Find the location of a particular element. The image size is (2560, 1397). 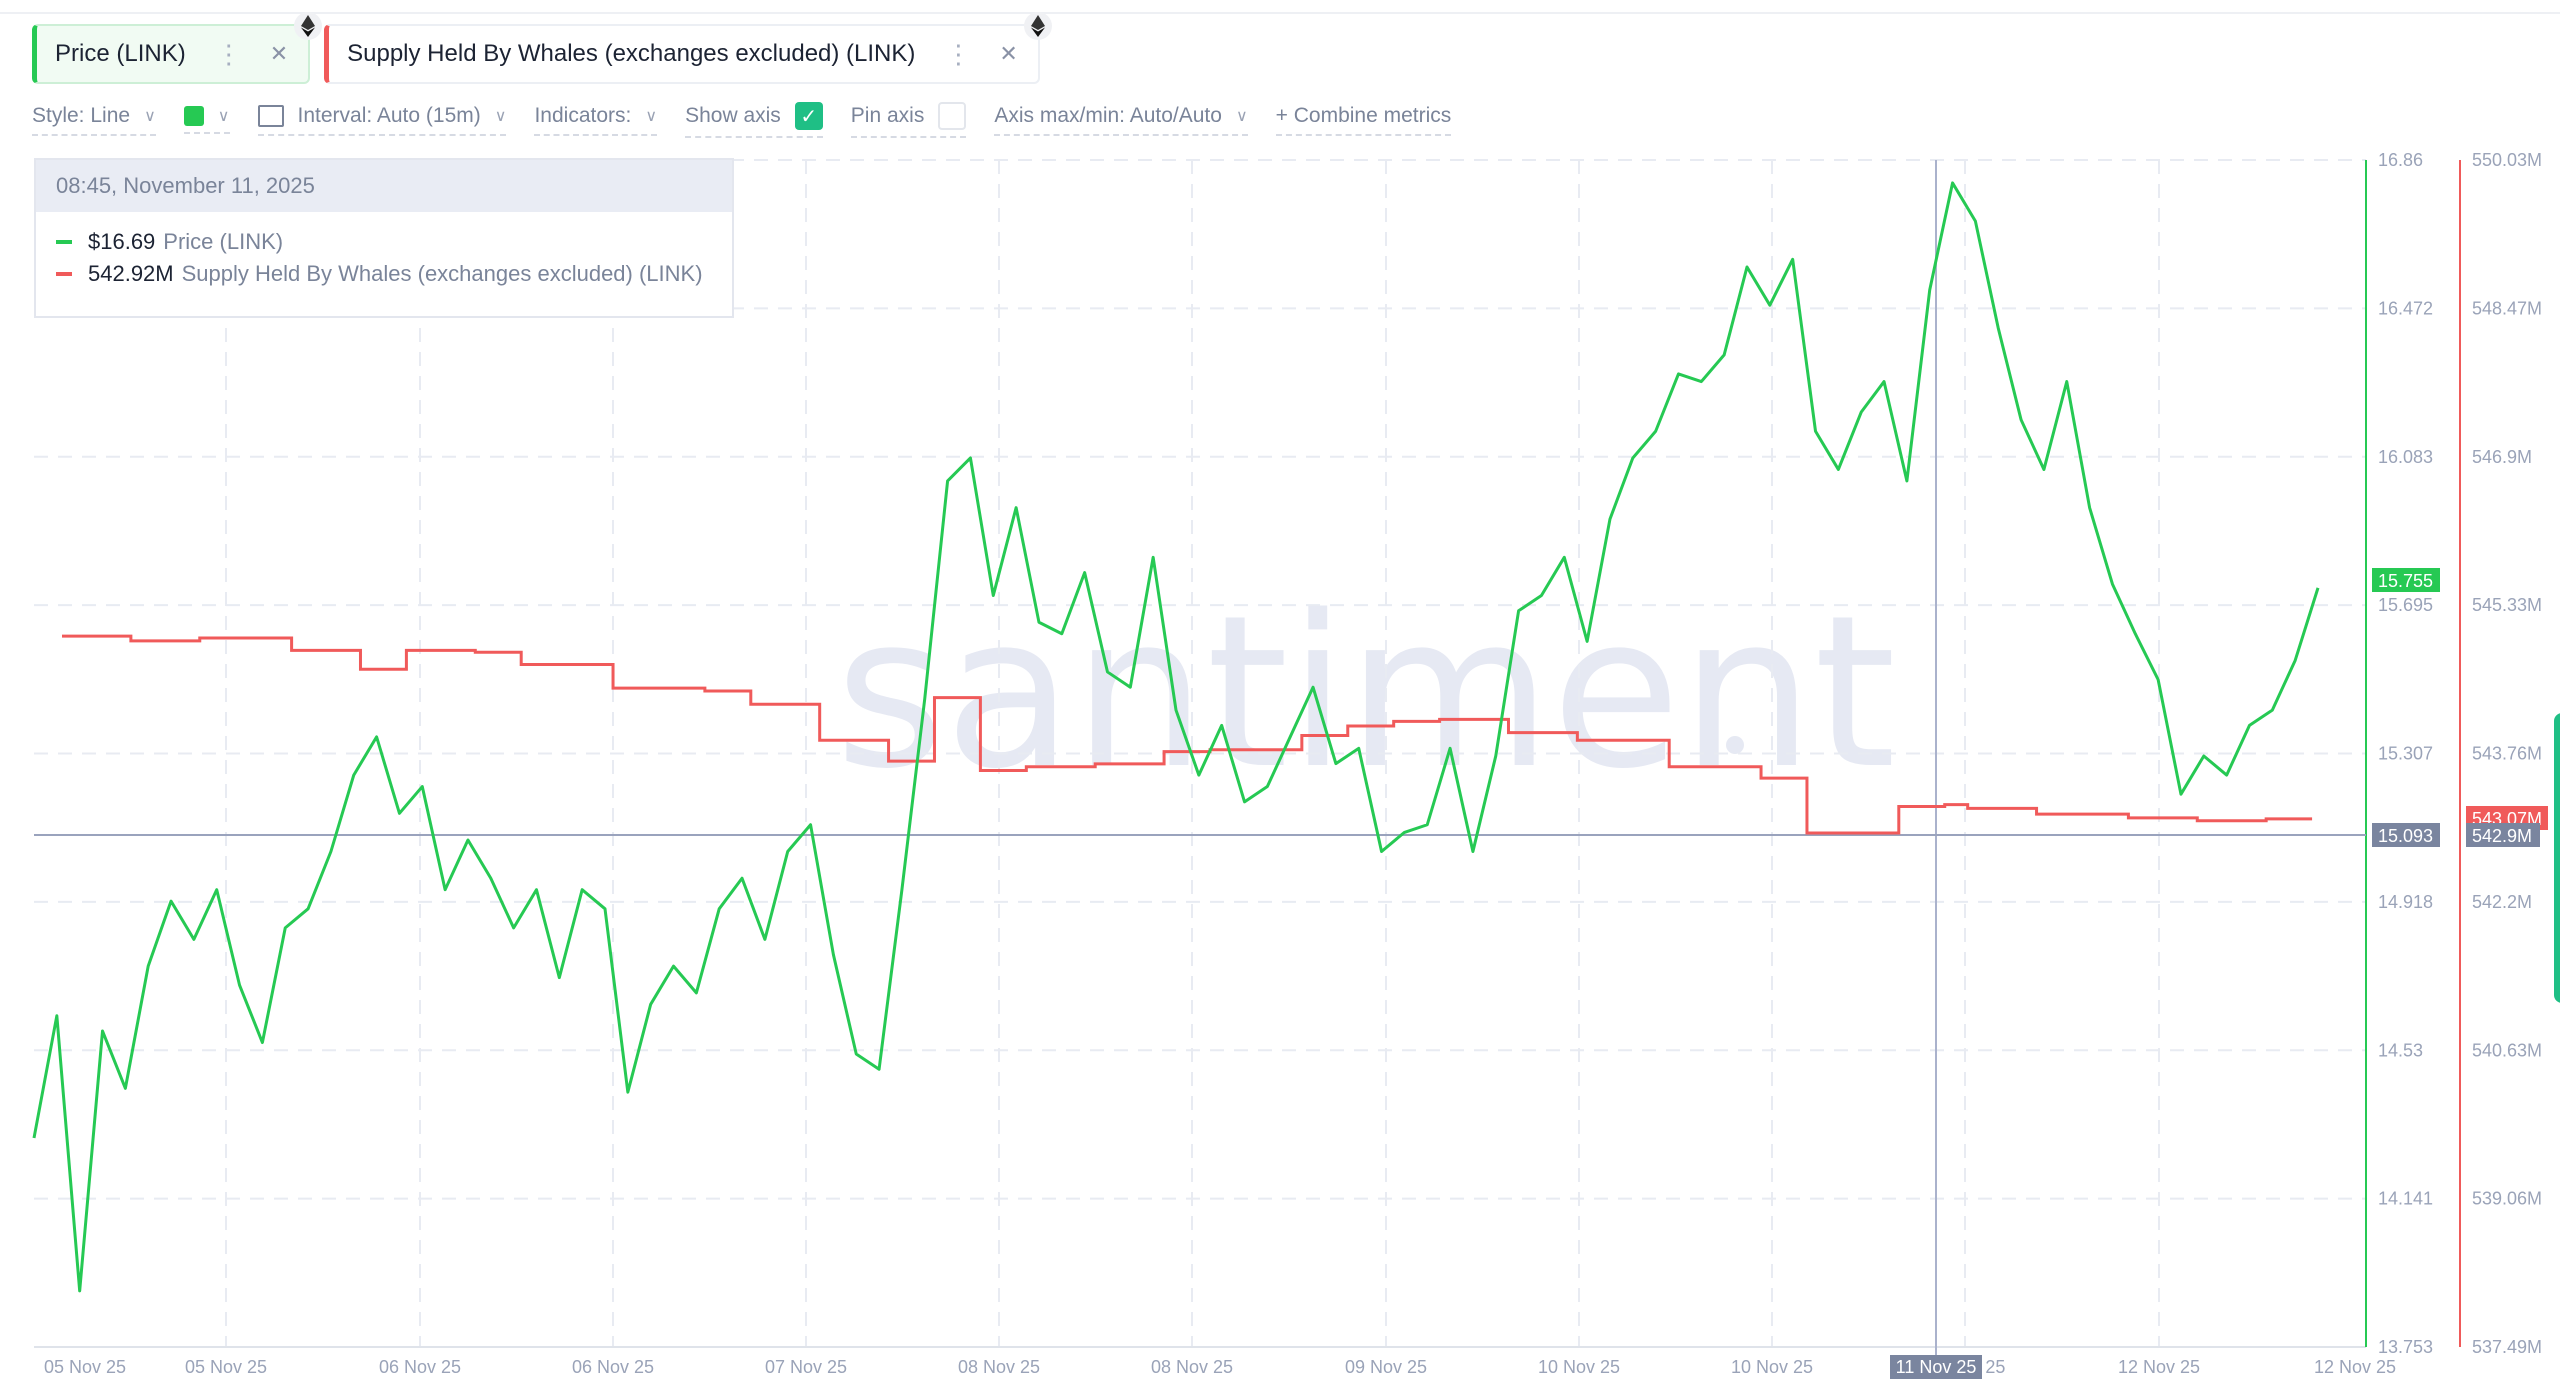

indicators-label: Indicators: is located at coordinates (583, 115).